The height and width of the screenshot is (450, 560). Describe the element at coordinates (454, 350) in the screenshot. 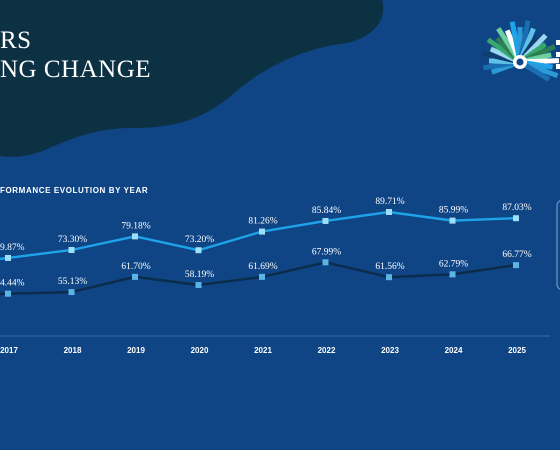

I see `x-tick-label: 2024` at that location.